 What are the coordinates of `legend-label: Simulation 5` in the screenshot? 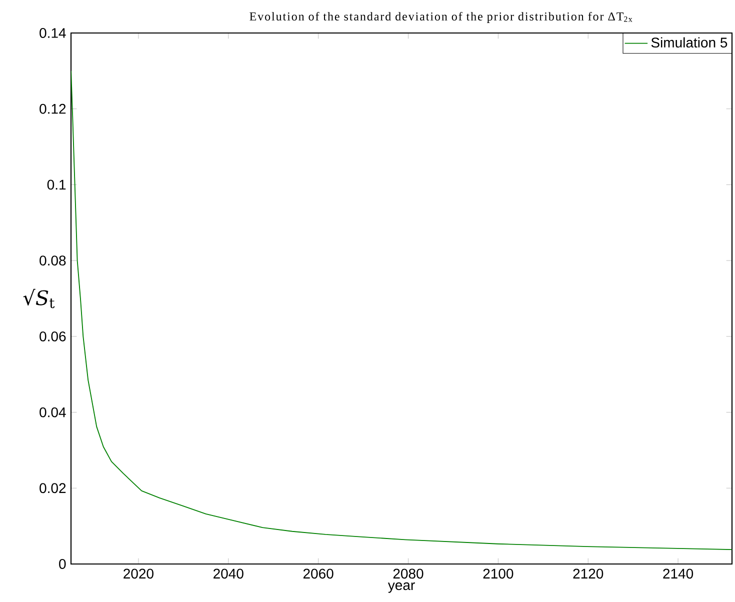 It's located at (689, 42).